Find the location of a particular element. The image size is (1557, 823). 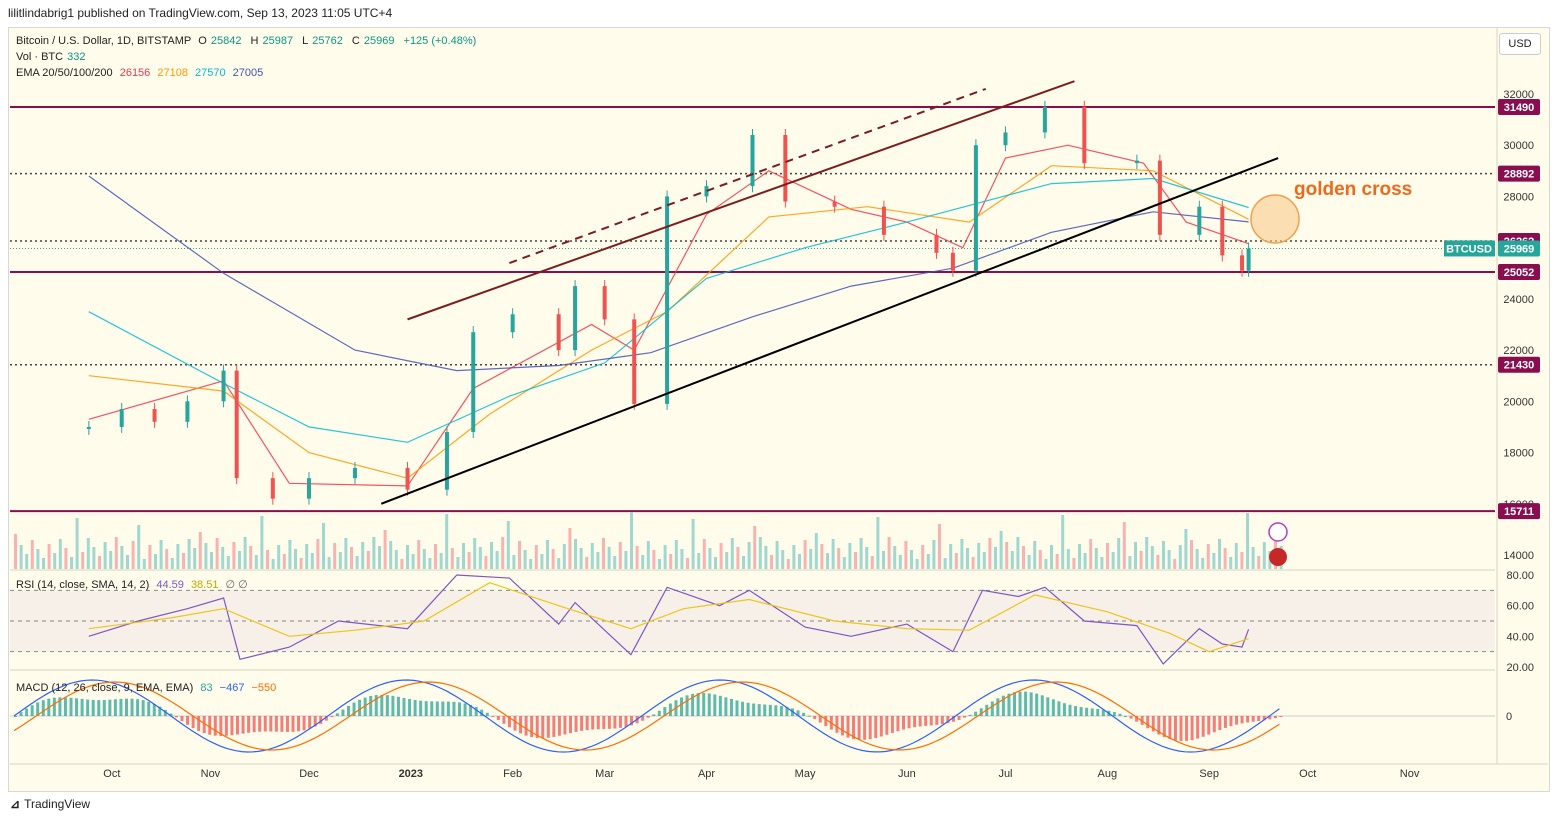

time-tick-label: Nov is located at coordinates (1410, 774).